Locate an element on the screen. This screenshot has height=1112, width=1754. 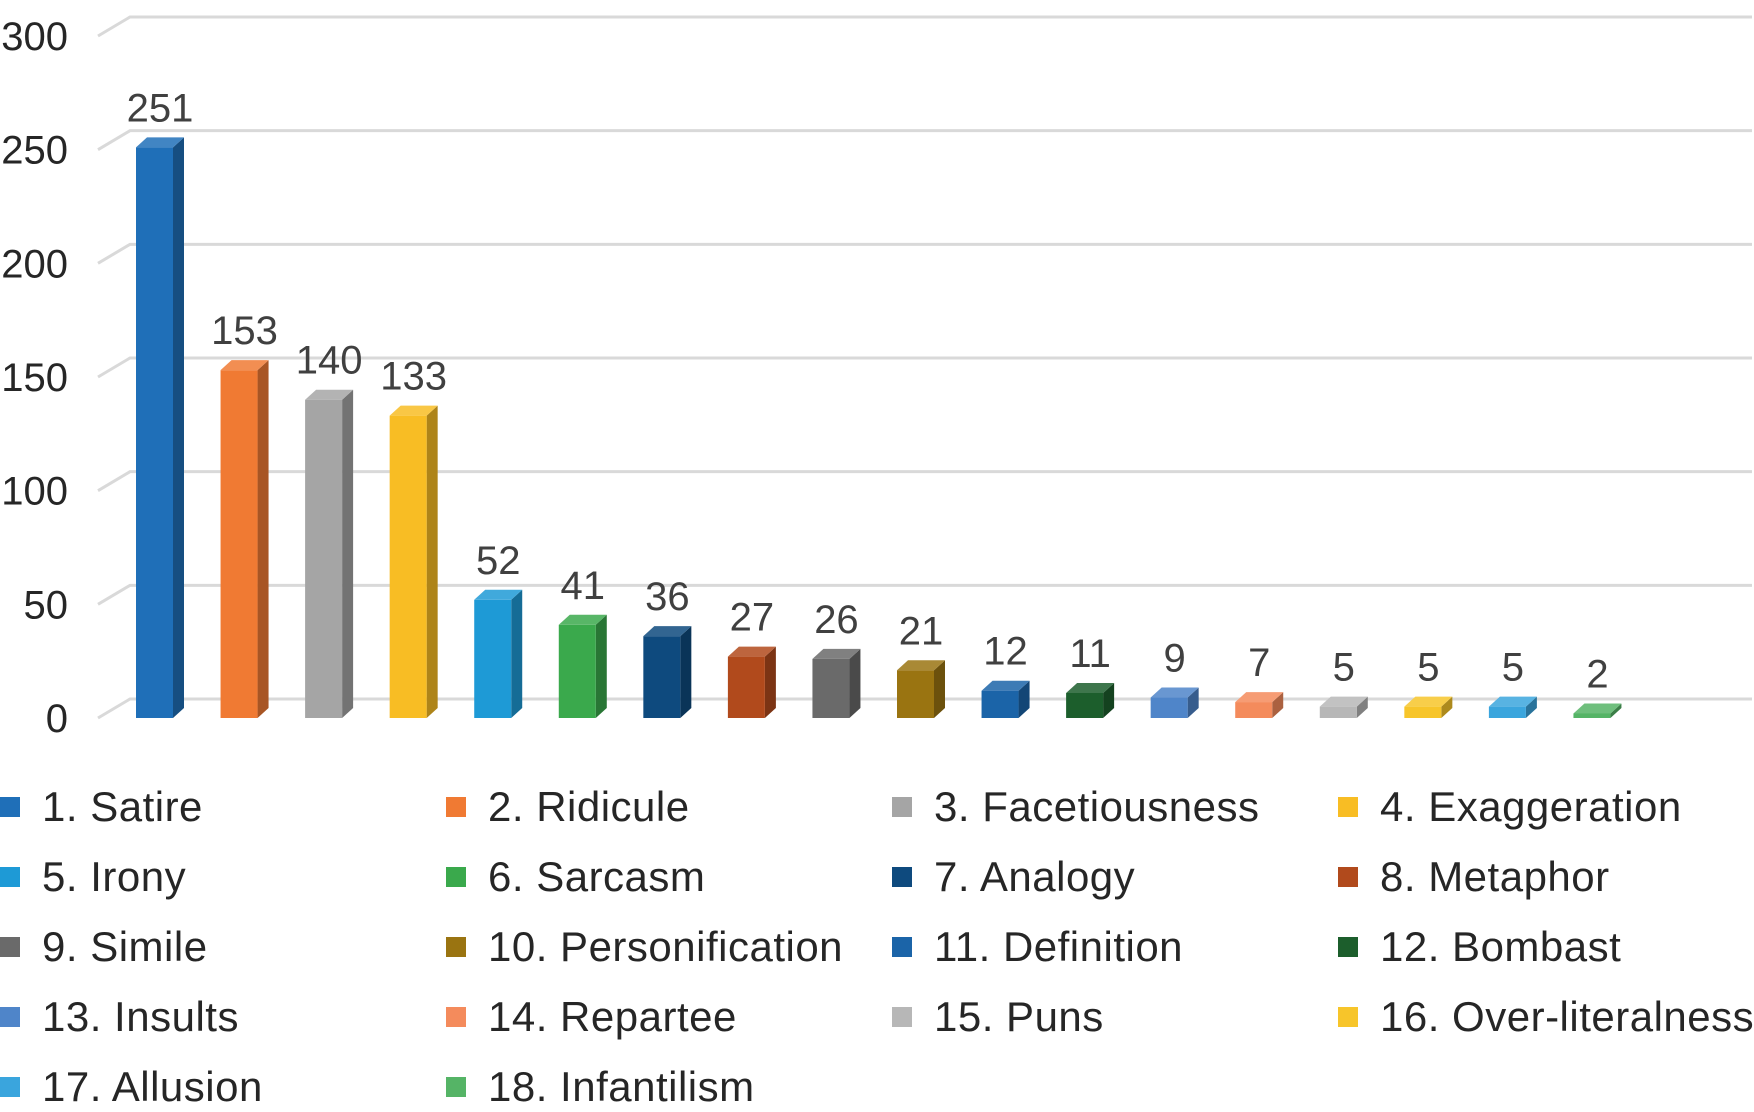
legend-item: 5. Irony is located at coordinates (93, 877).